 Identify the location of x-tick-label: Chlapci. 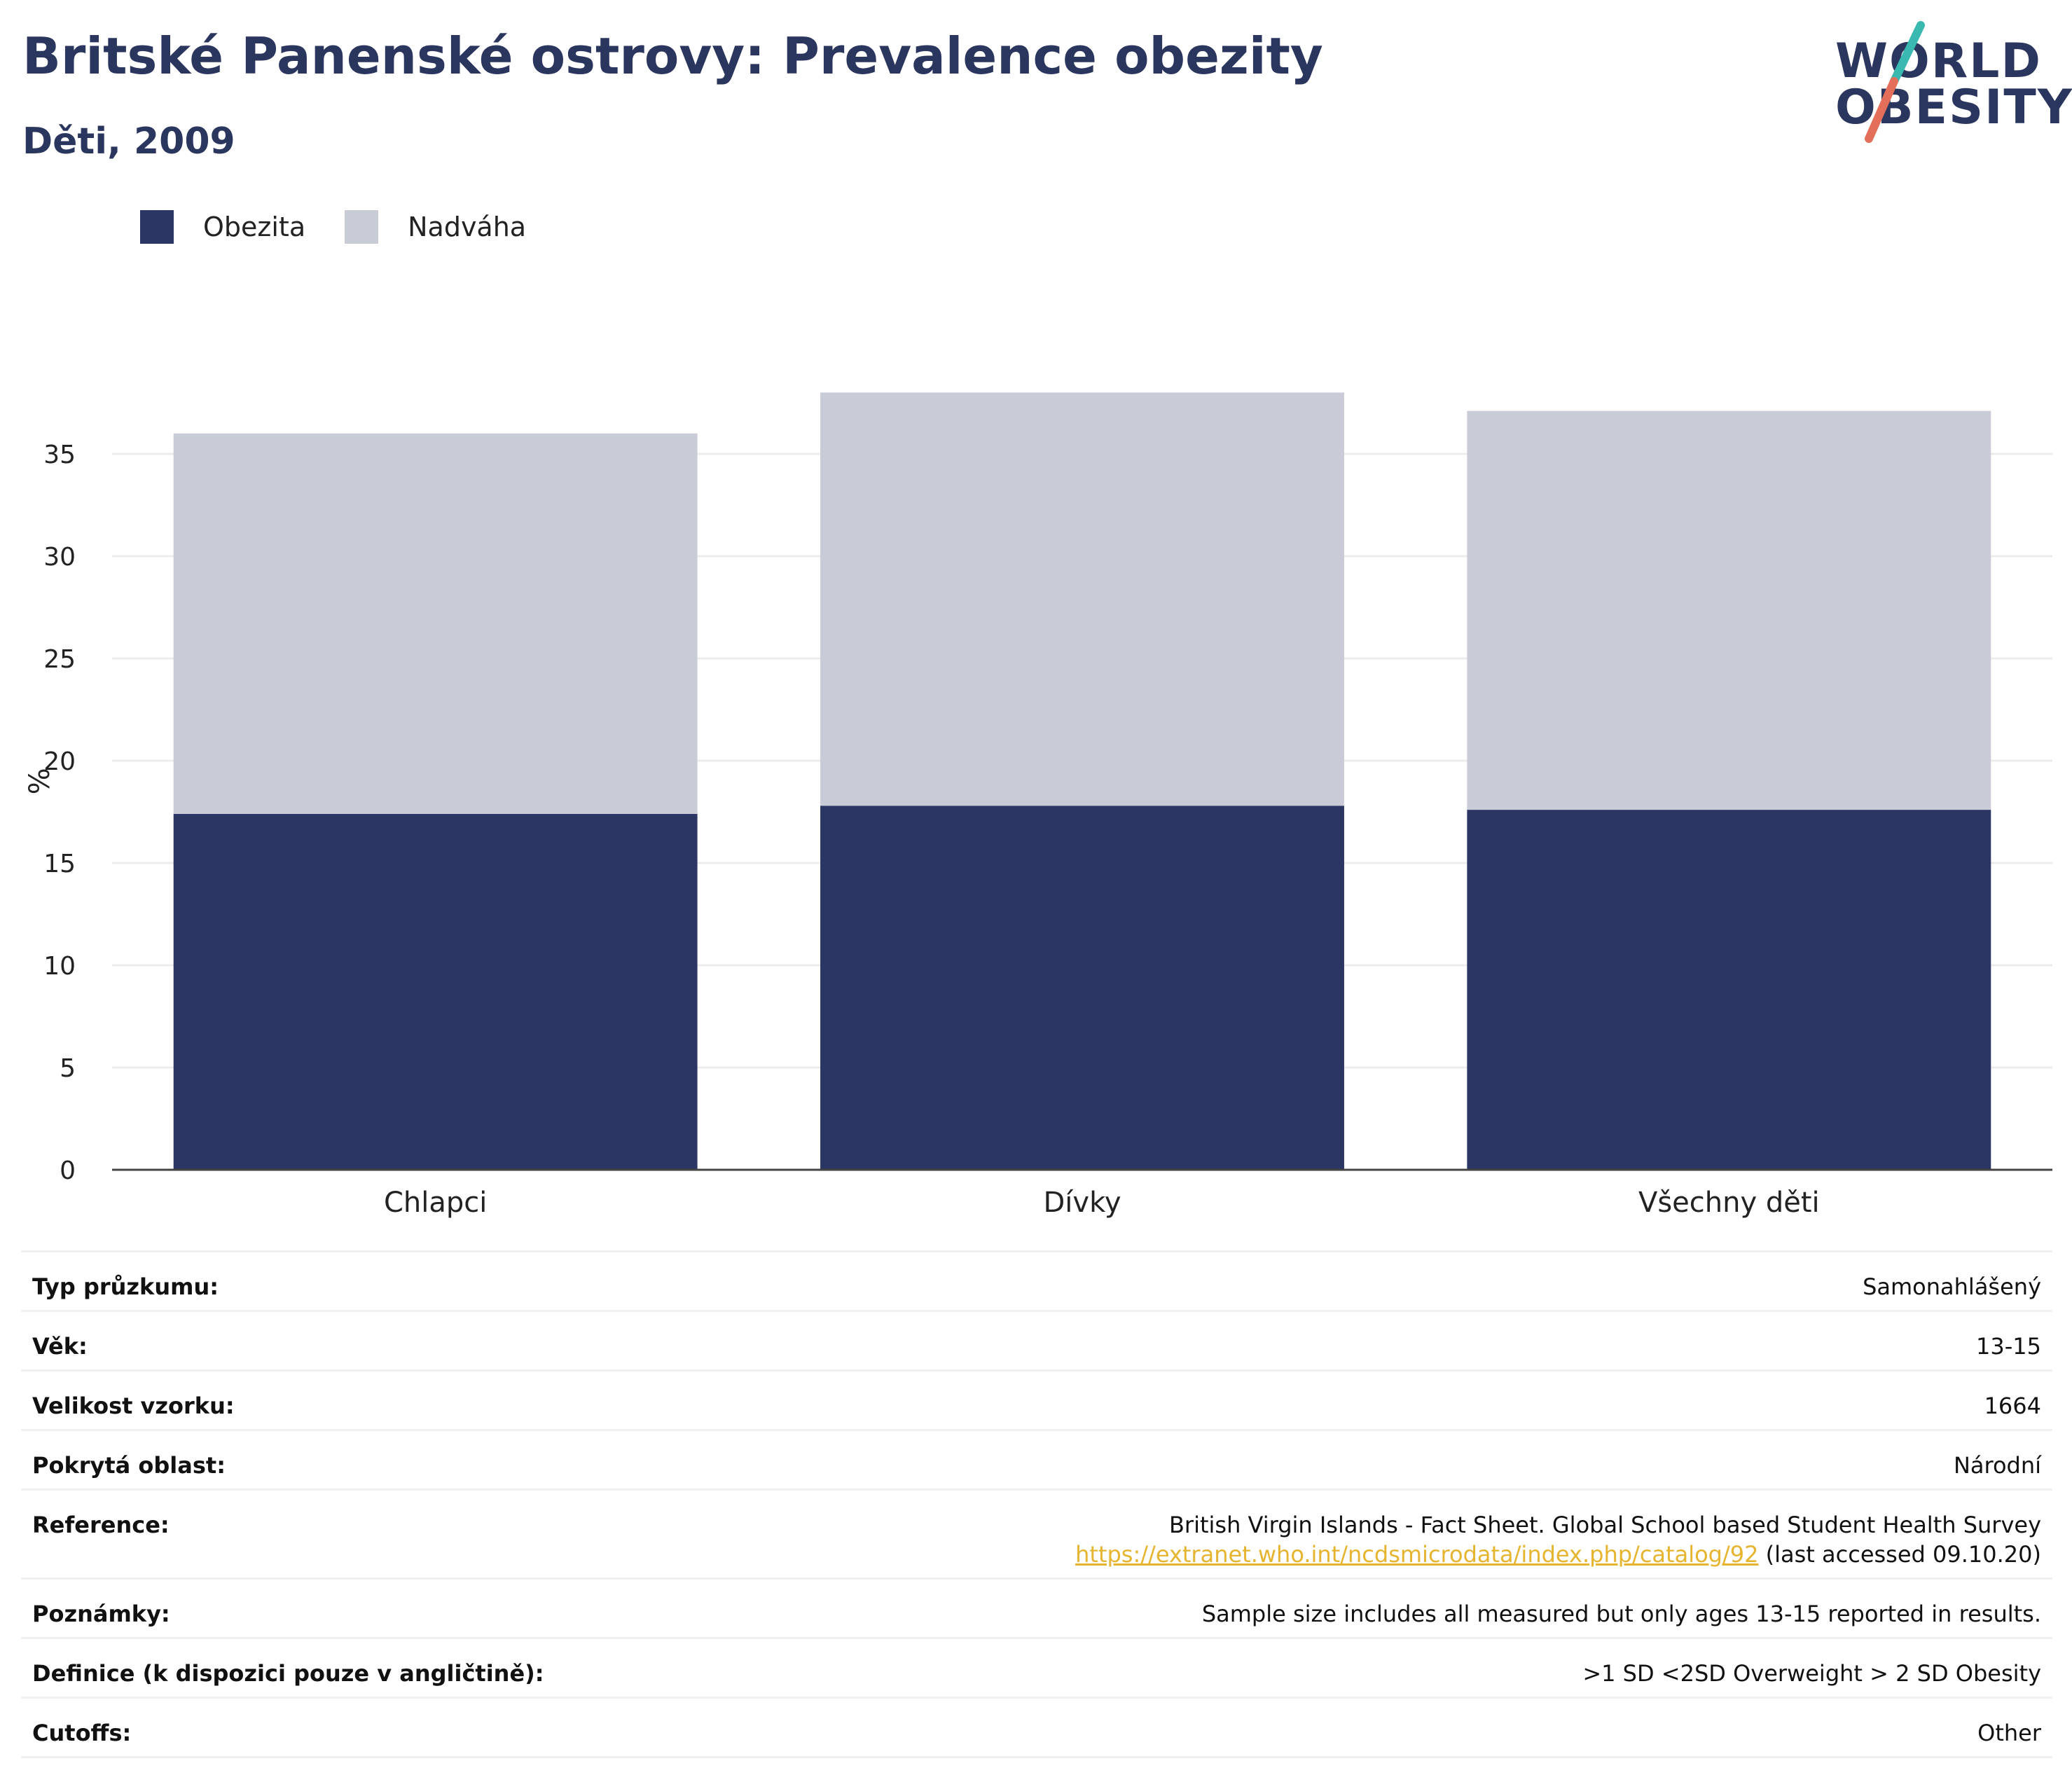
(436, 1203).